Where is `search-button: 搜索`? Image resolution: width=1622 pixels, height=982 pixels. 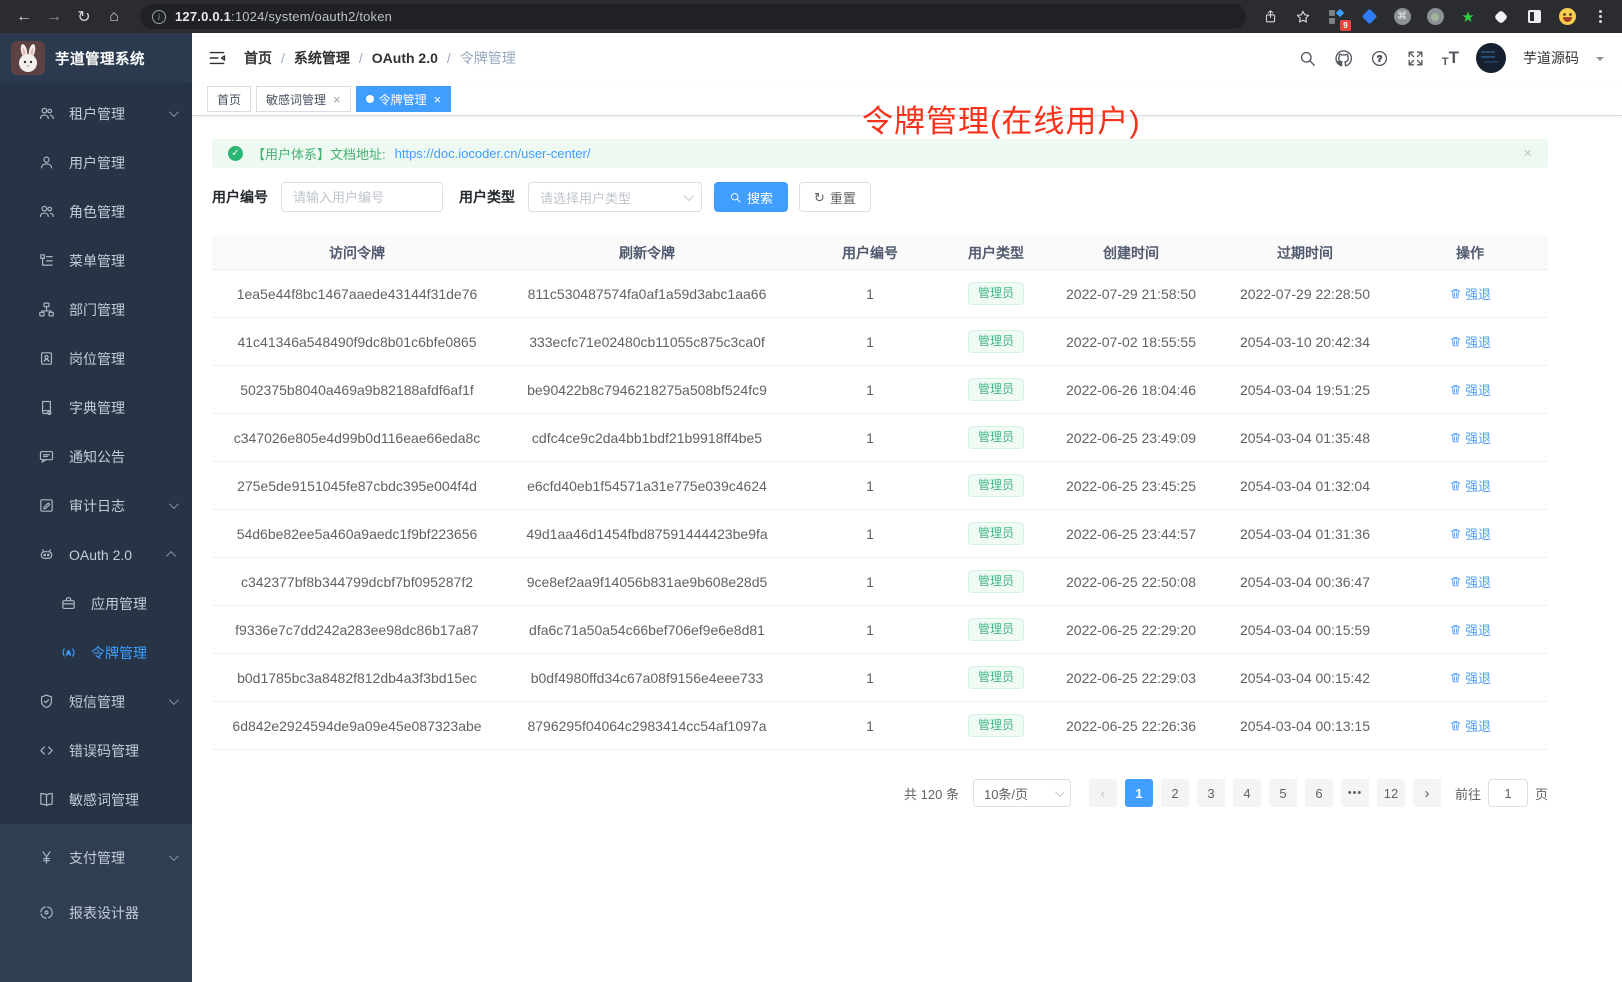
search-button: 搜索 is located at coordinates (751, 197).